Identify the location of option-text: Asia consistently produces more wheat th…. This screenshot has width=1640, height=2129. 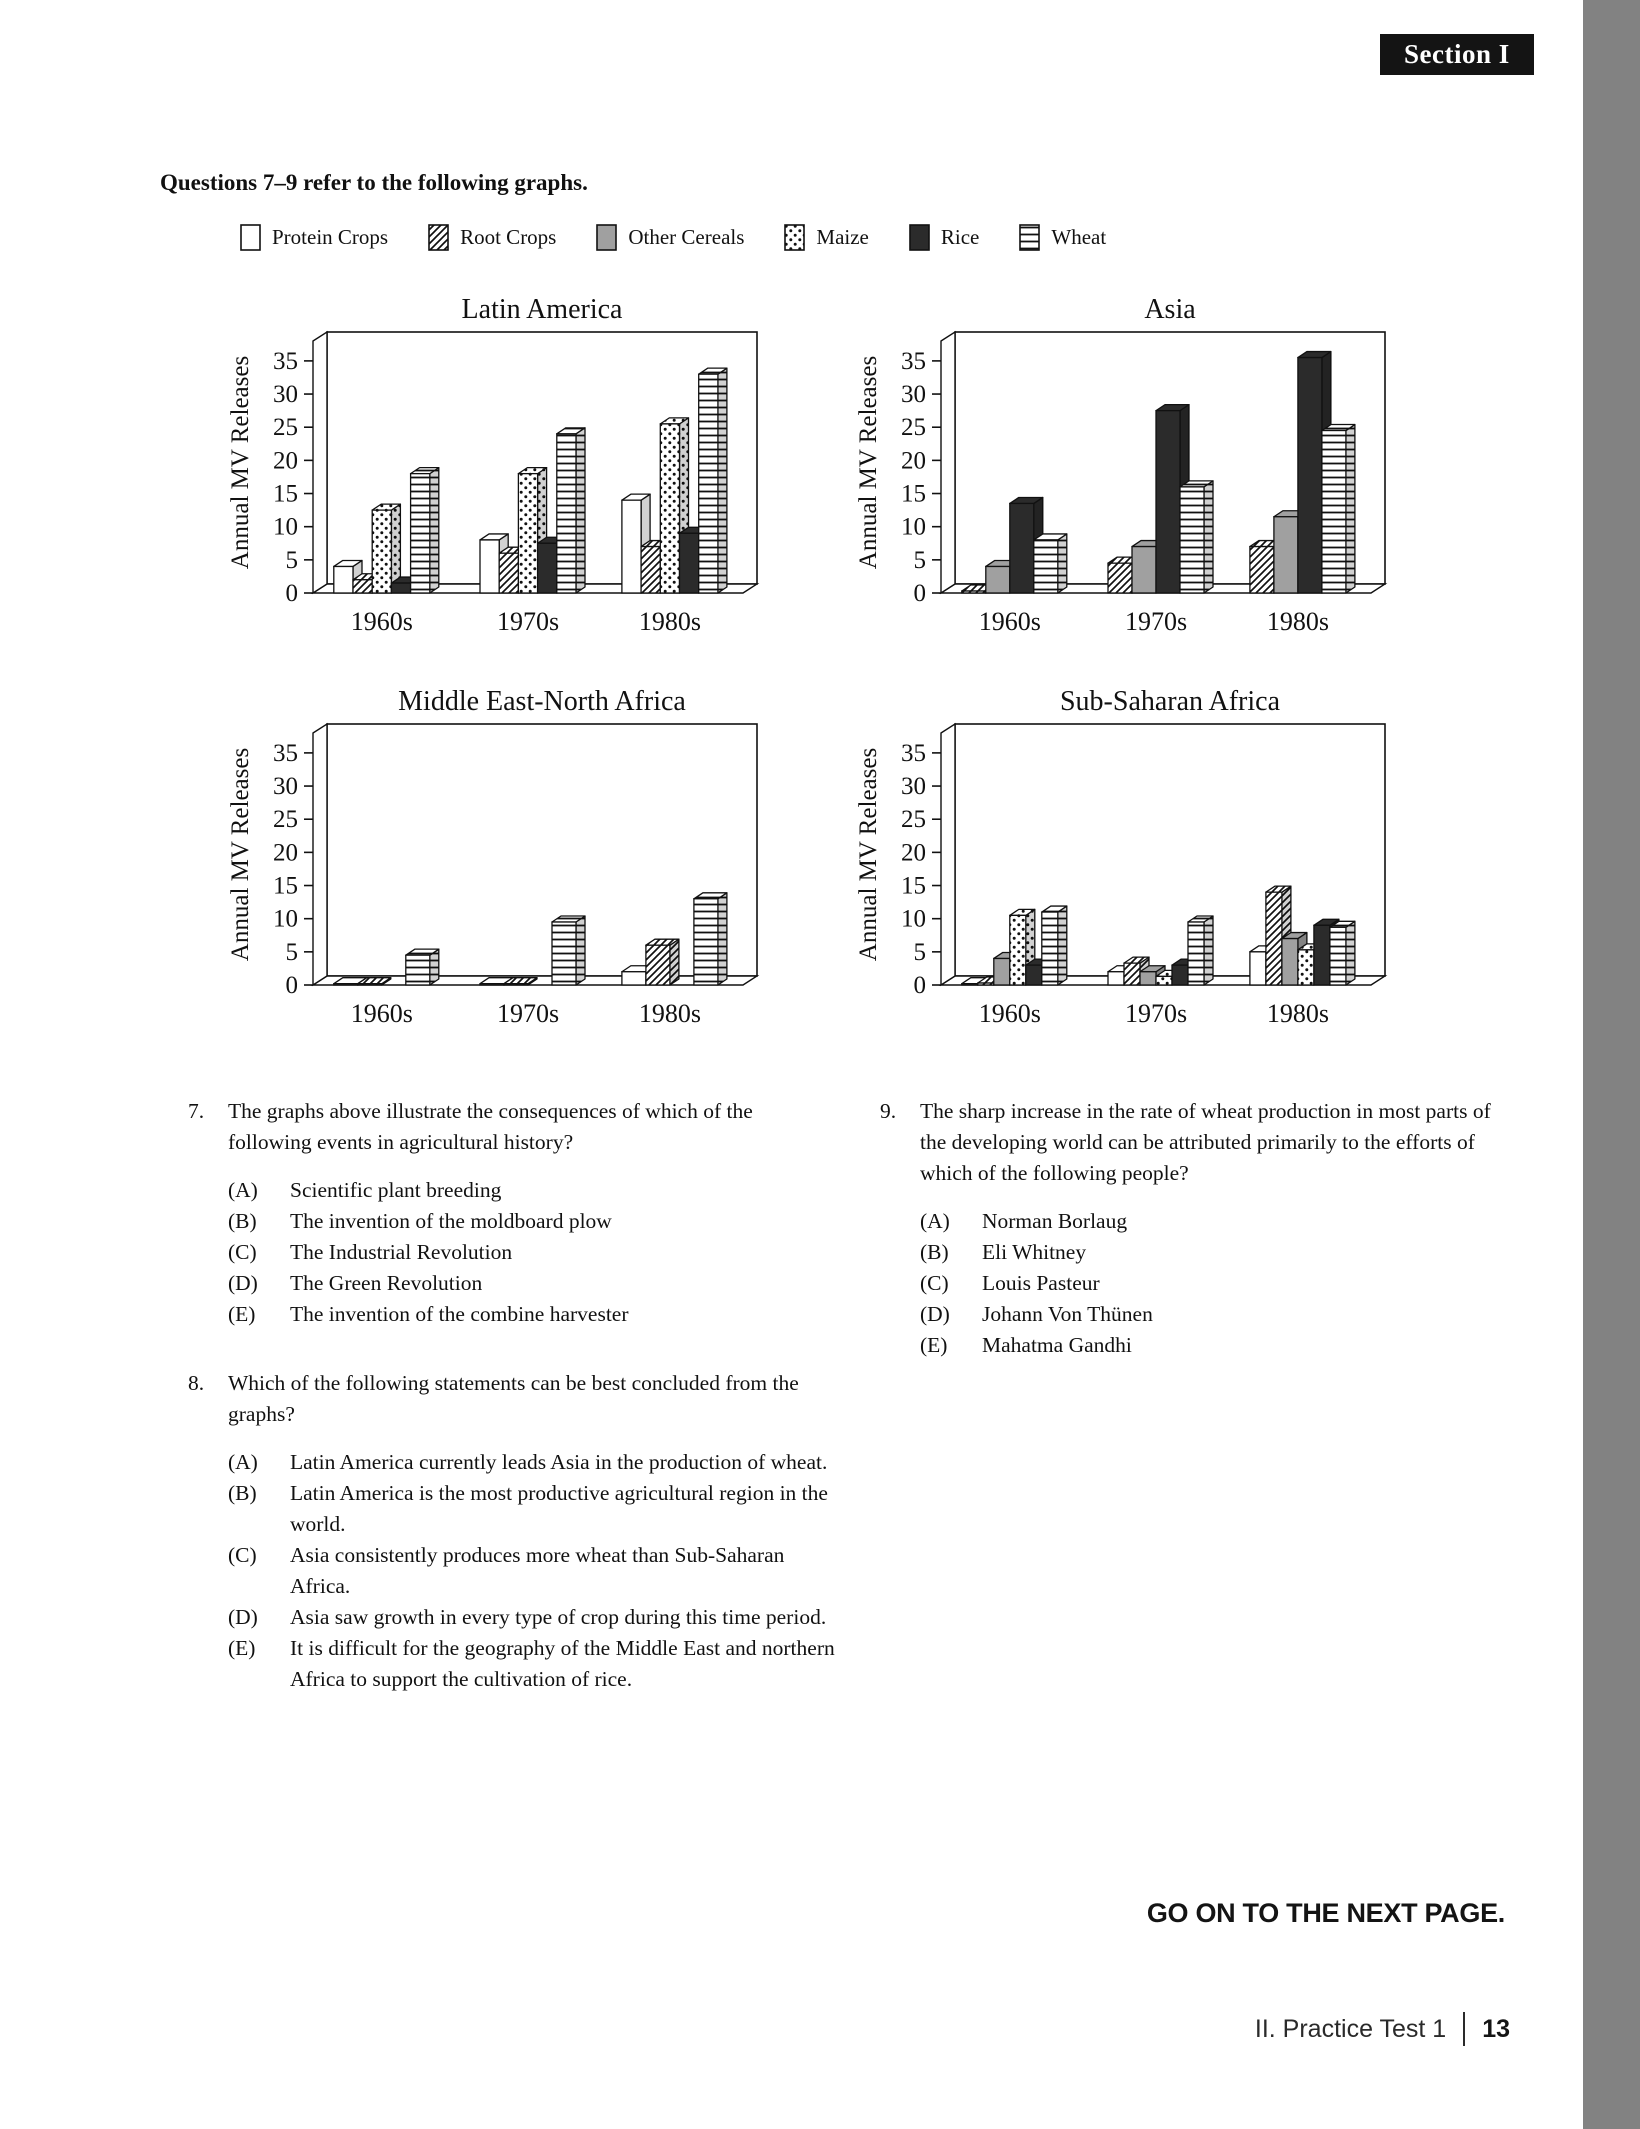
(537, 1570).